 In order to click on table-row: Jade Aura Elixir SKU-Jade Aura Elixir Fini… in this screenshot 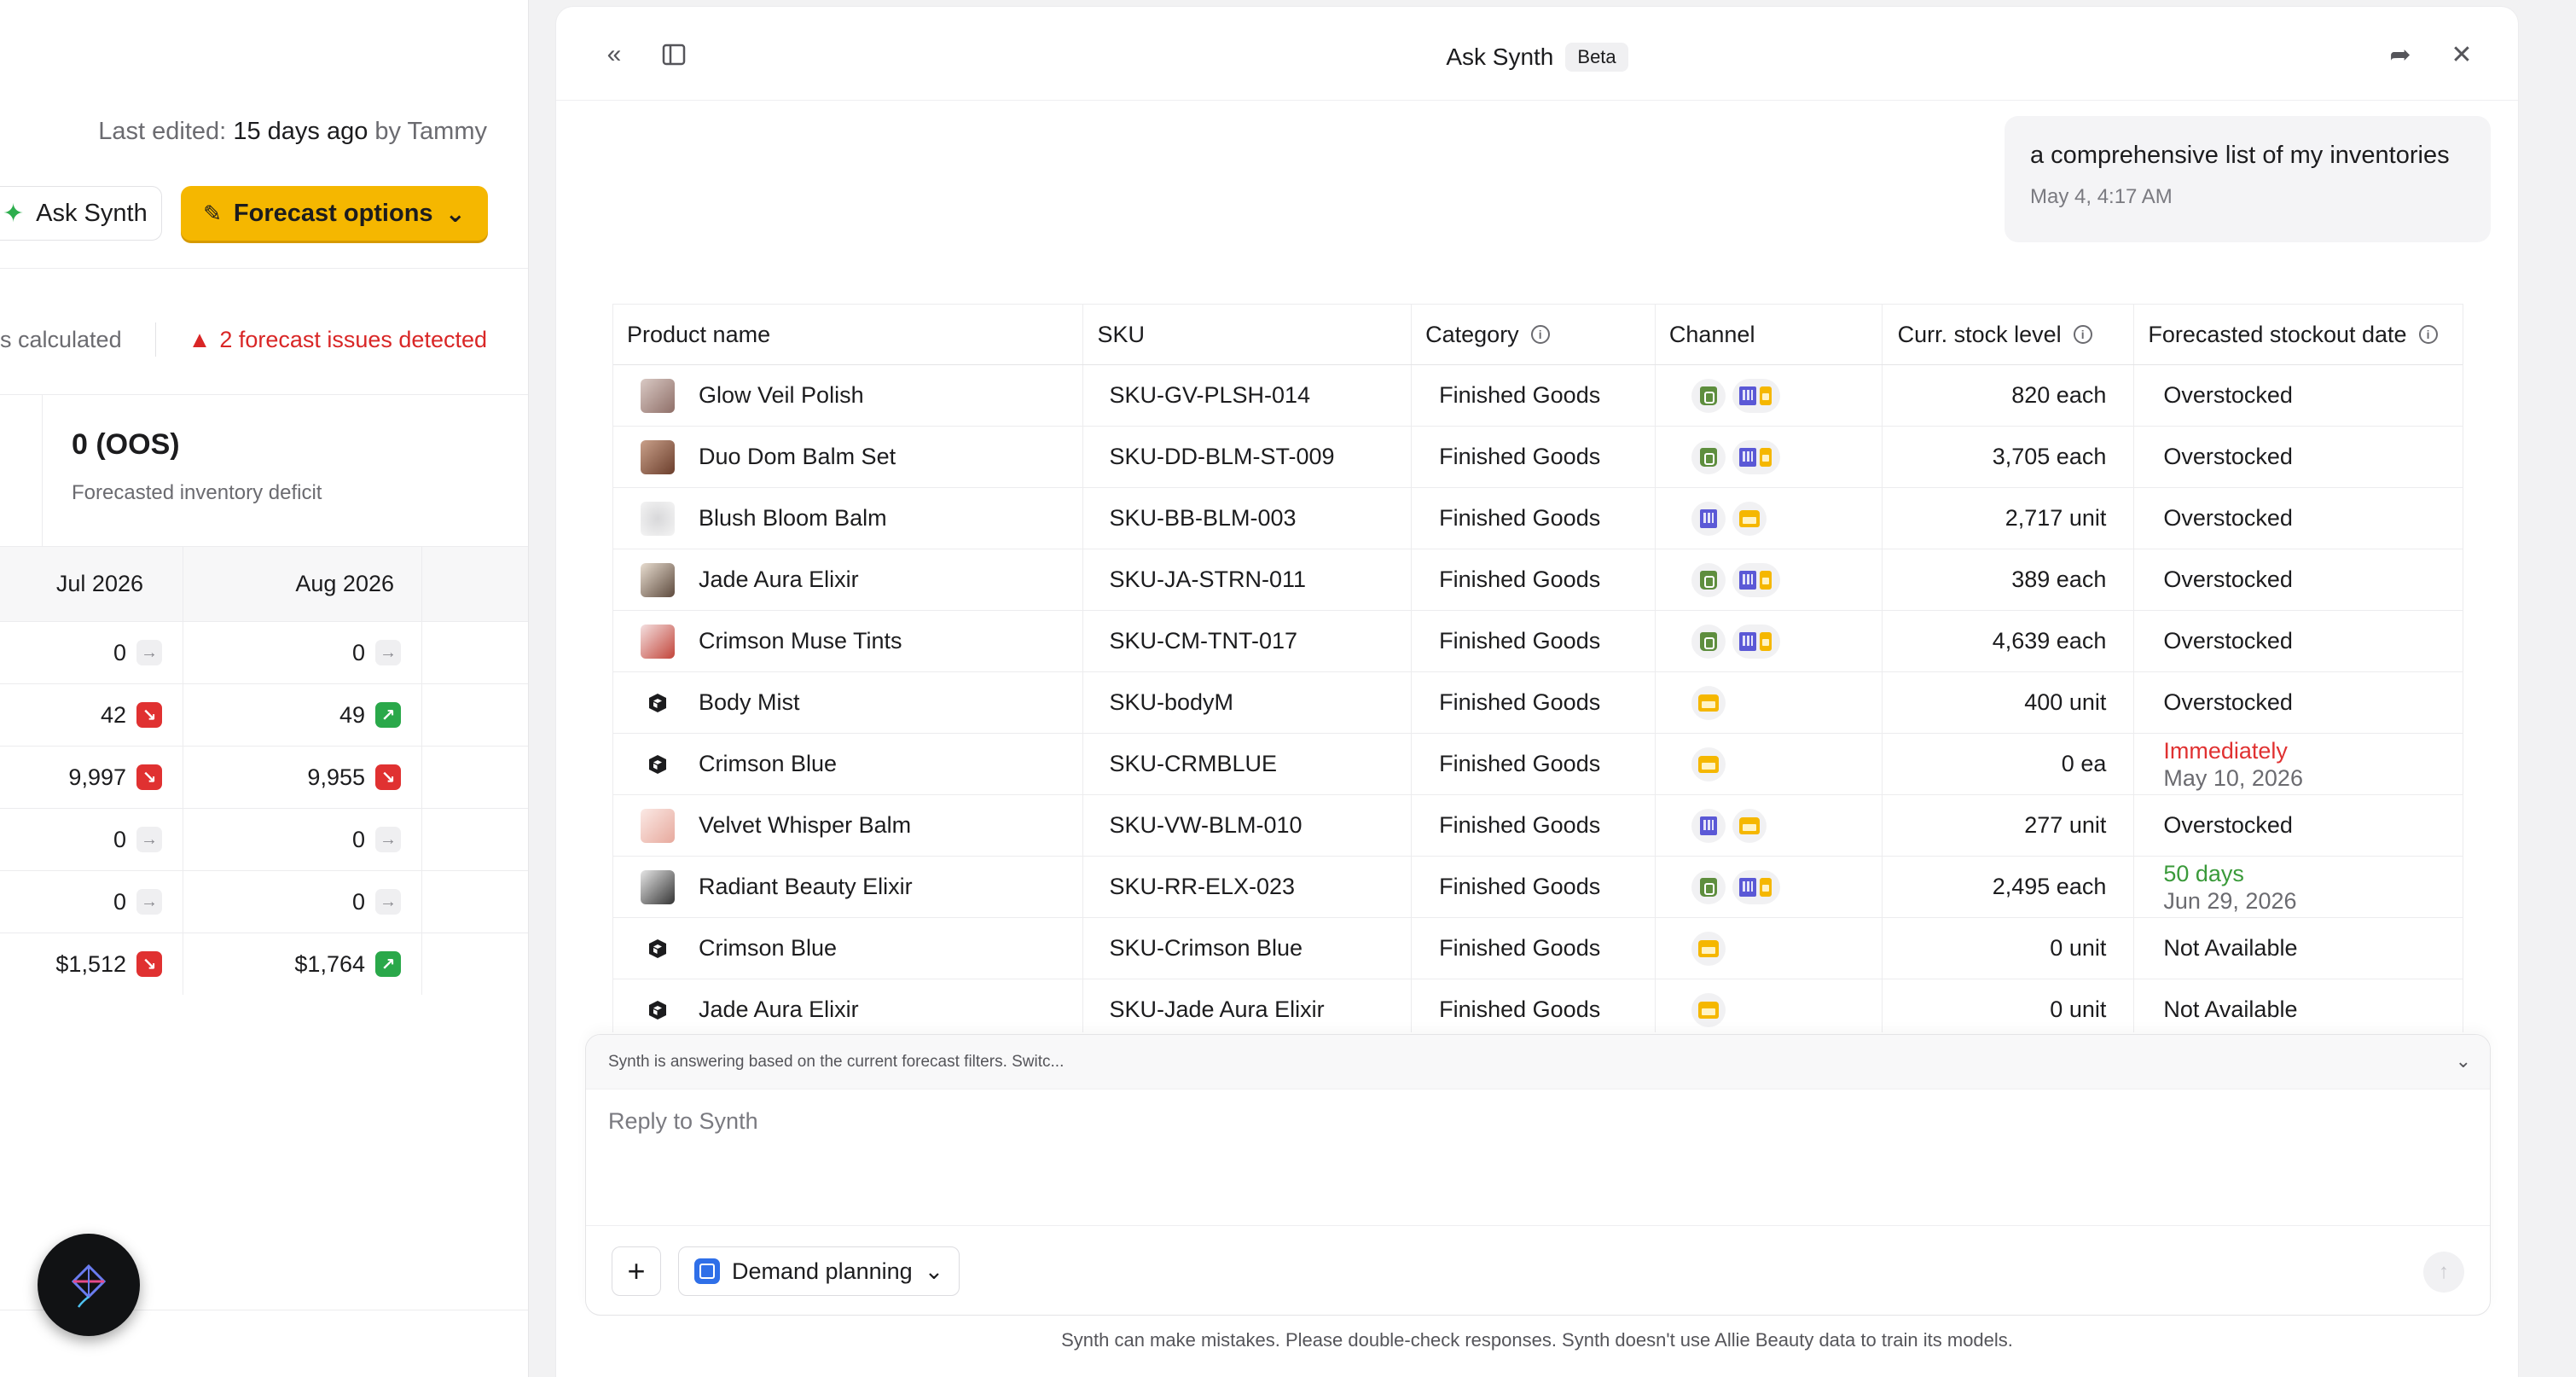, I will do `click(1538, 1005)`.